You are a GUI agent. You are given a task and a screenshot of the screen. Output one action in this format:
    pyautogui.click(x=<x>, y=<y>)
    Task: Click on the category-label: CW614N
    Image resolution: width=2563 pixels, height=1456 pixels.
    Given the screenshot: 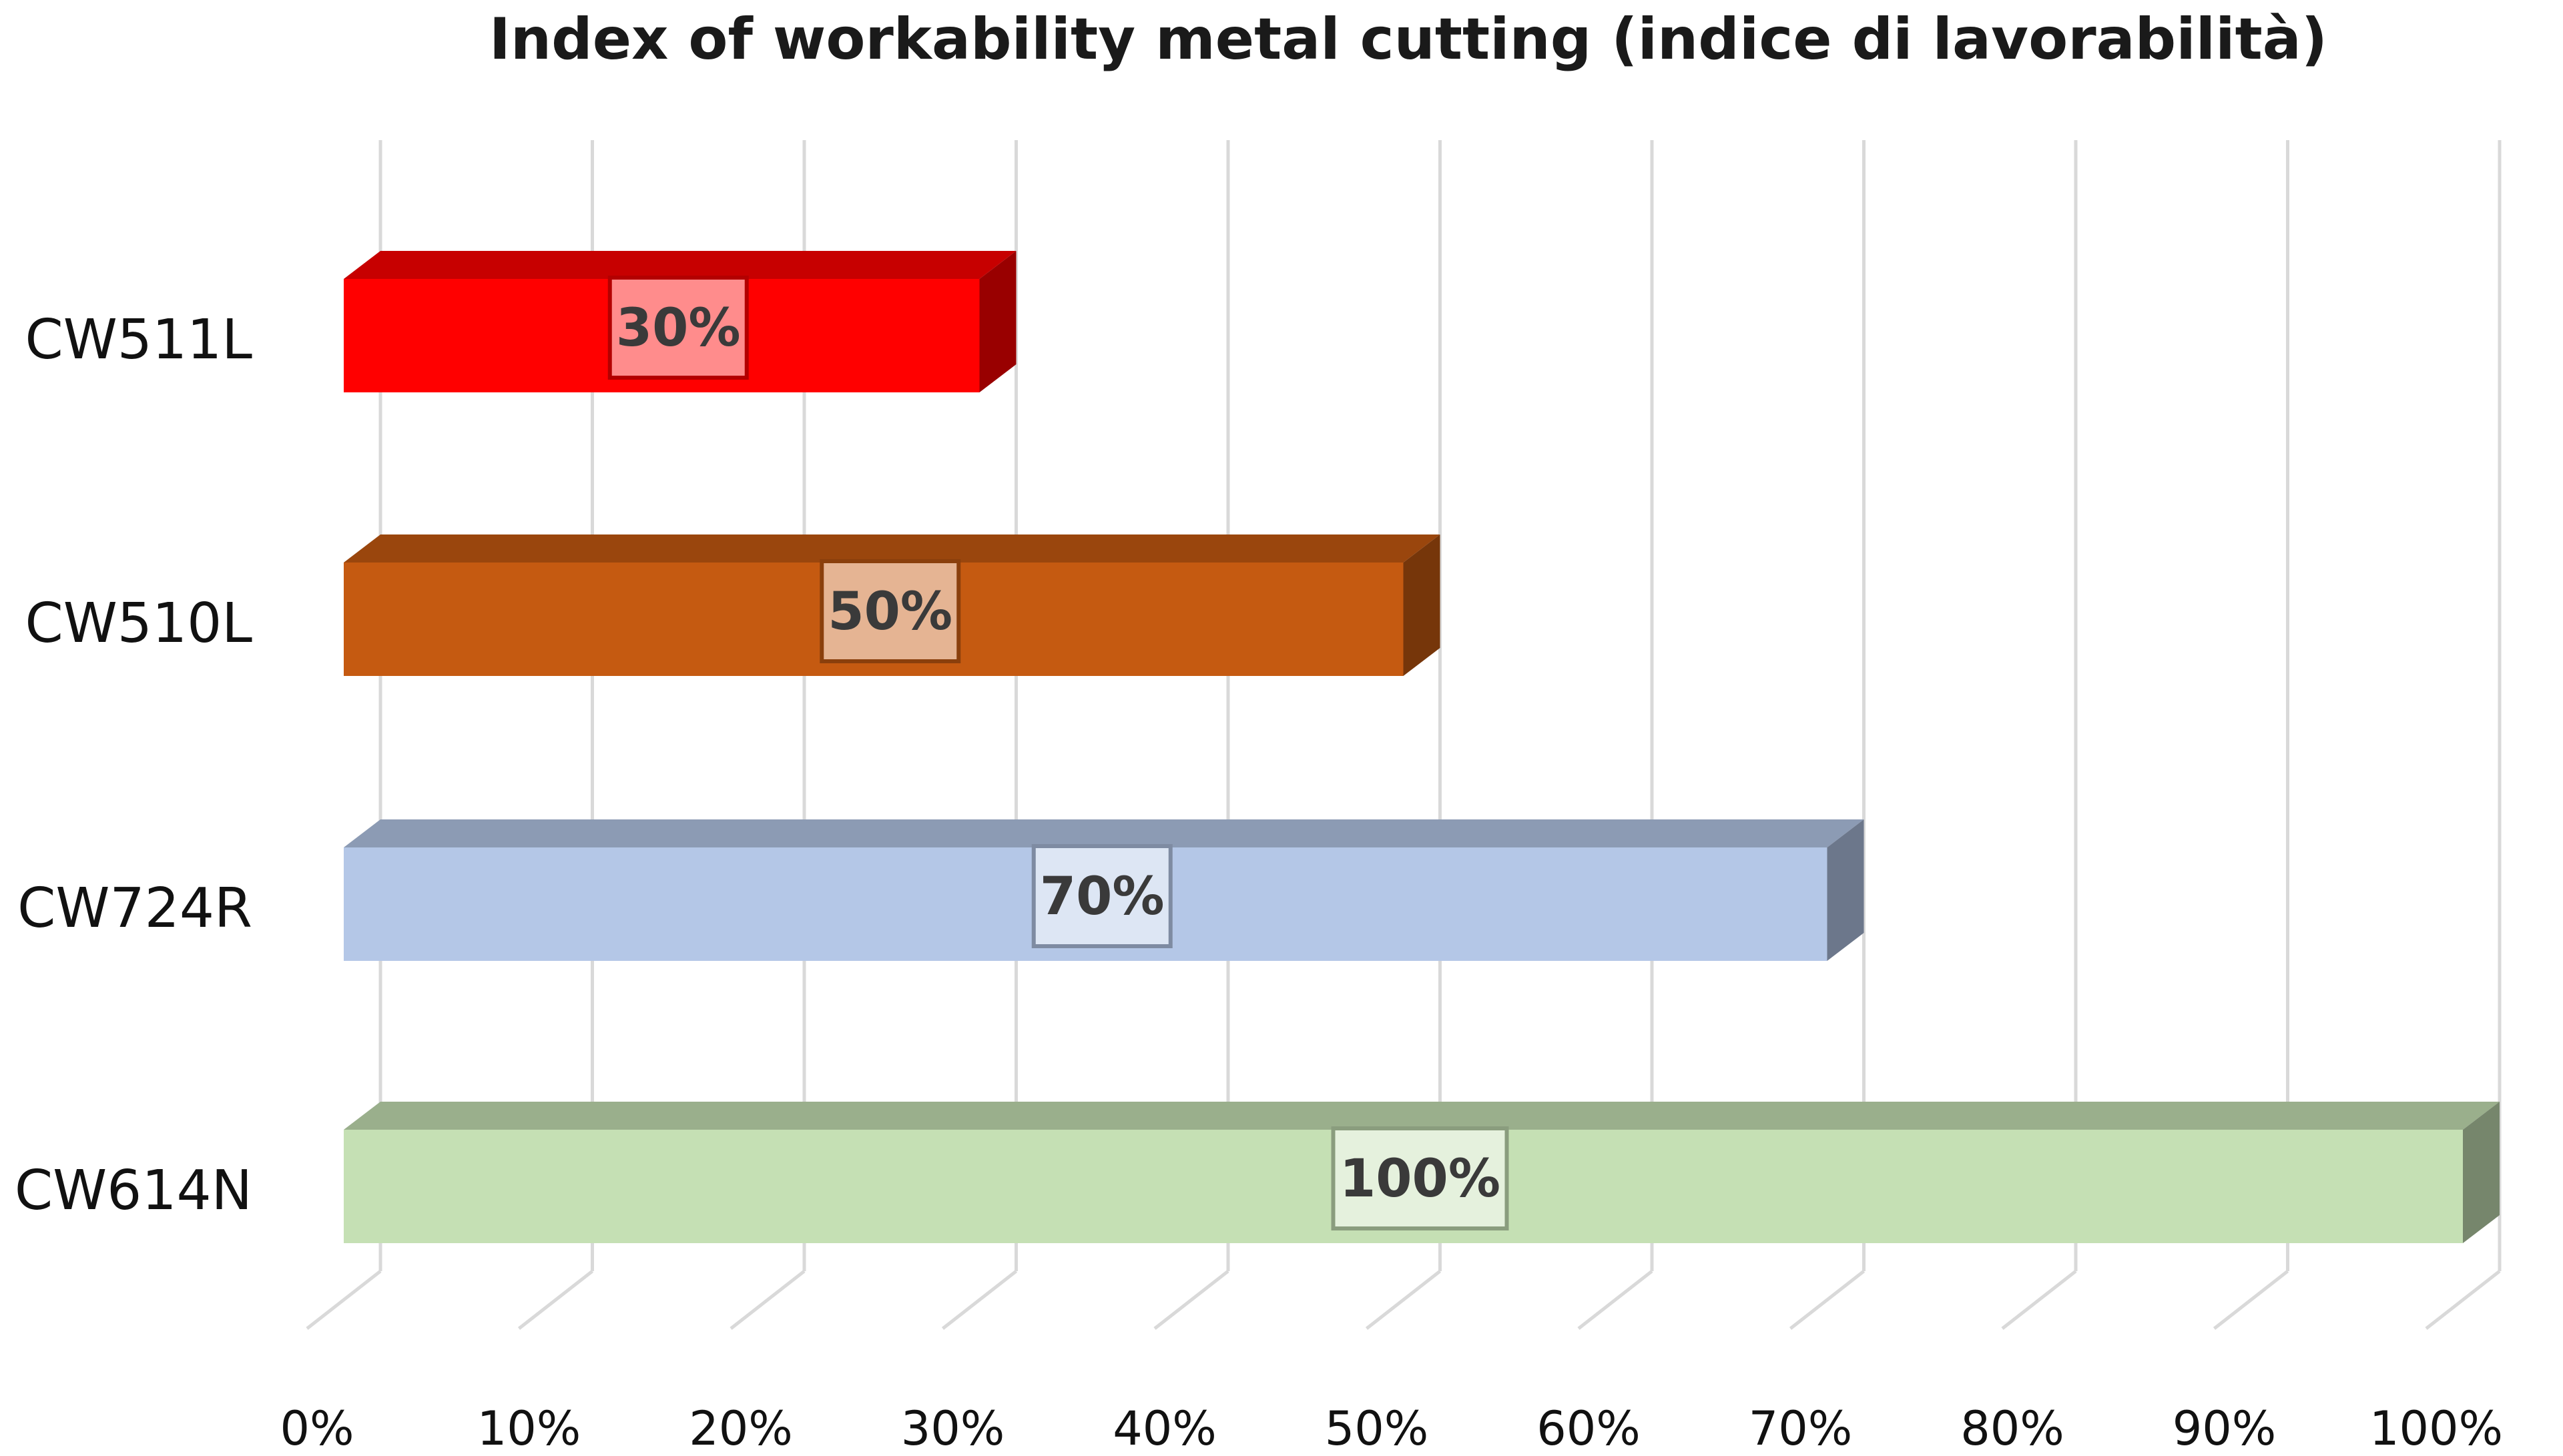 What is the action you would take?
    pyautogui.click(x=133, y=1190)
    